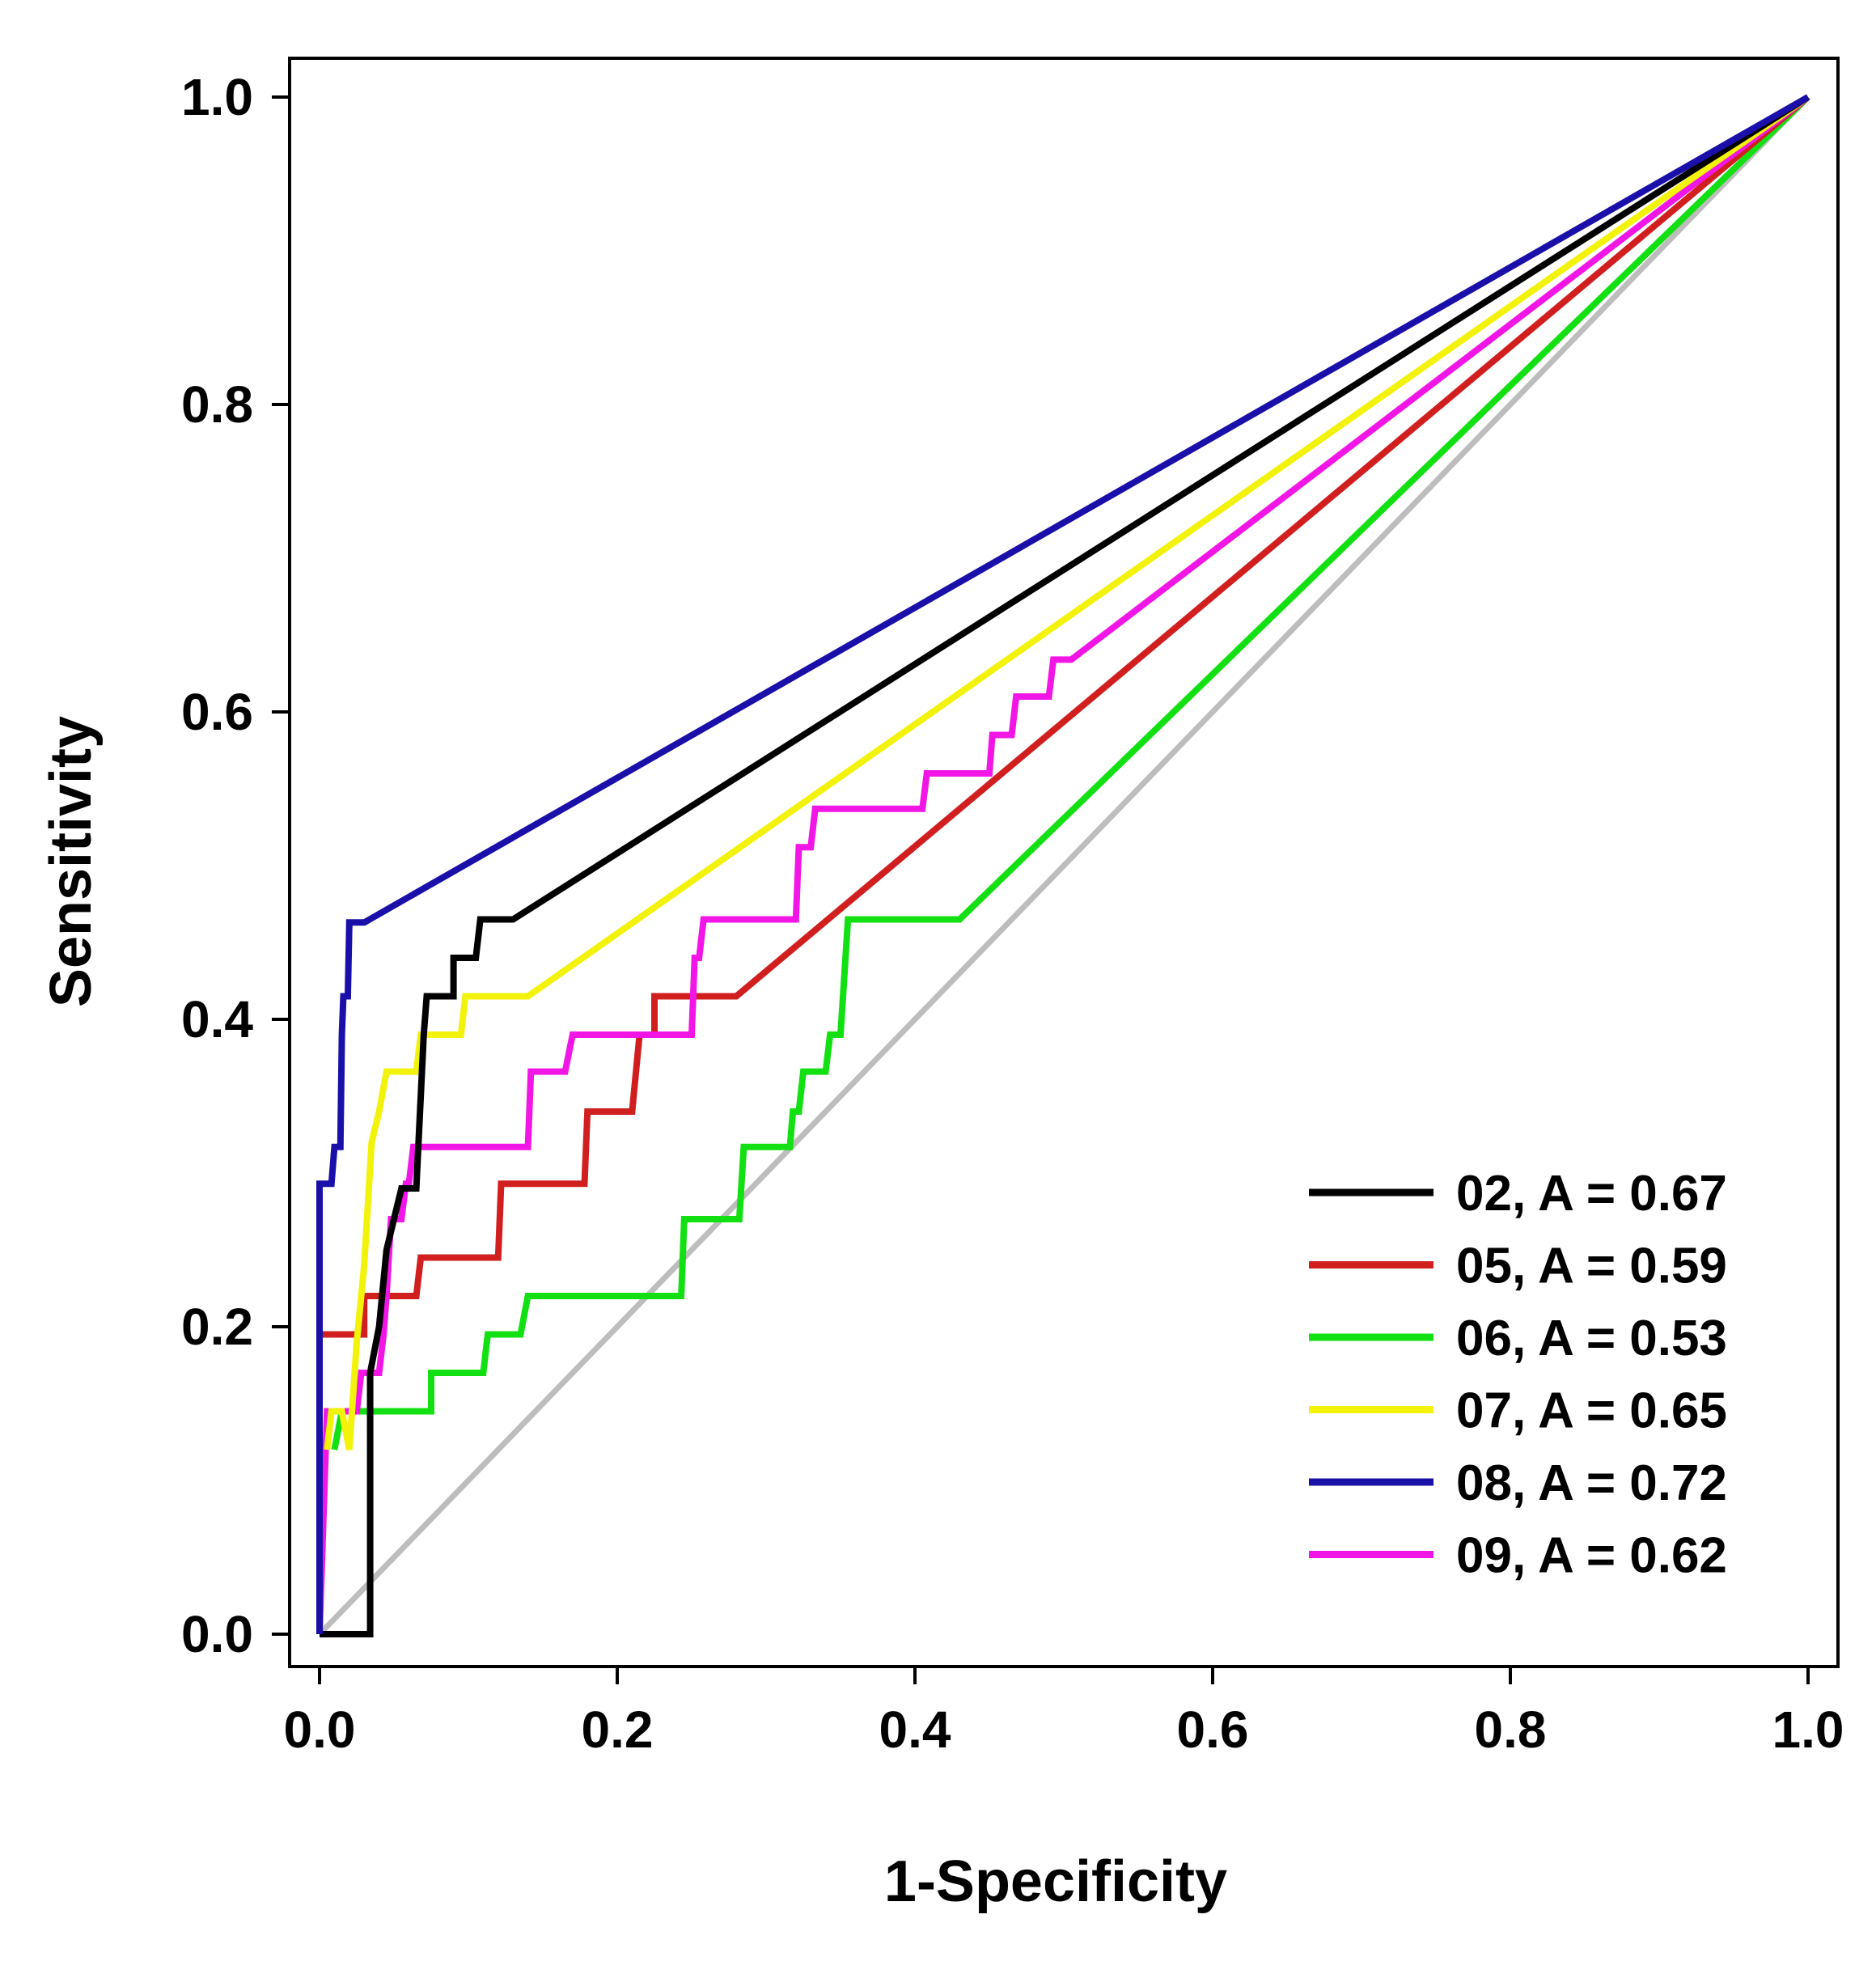  I want to click on x-tick-label: 0.0, so click(320, 1730).